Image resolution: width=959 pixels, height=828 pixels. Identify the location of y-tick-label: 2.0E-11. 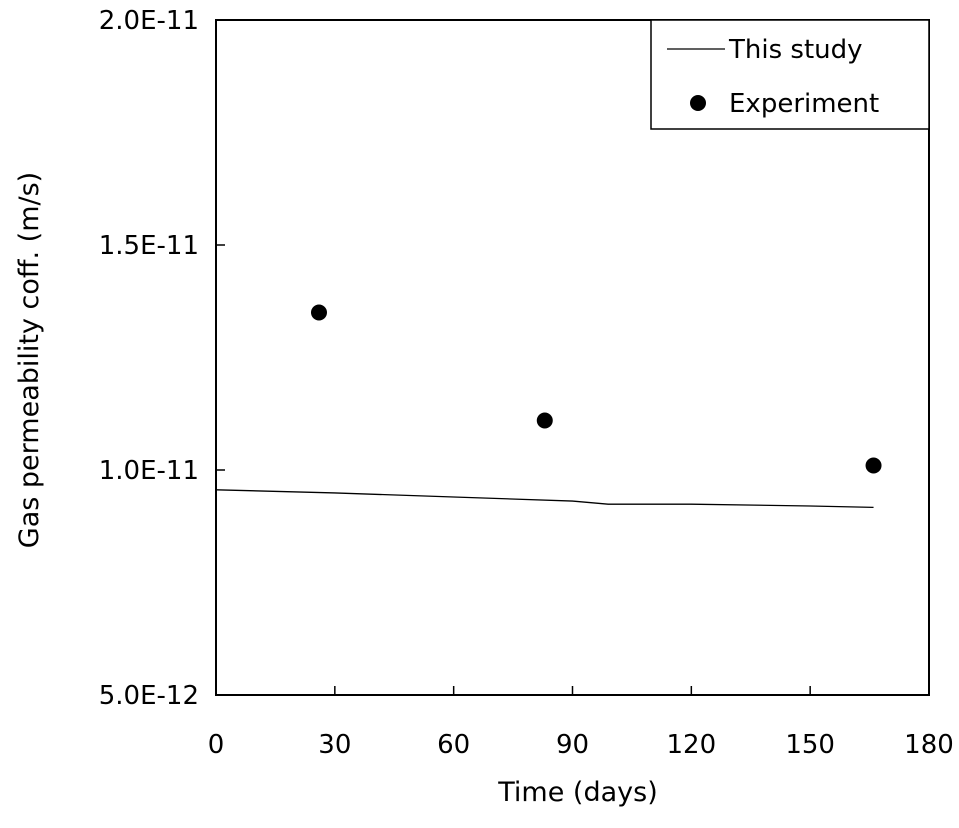
(149, 21).